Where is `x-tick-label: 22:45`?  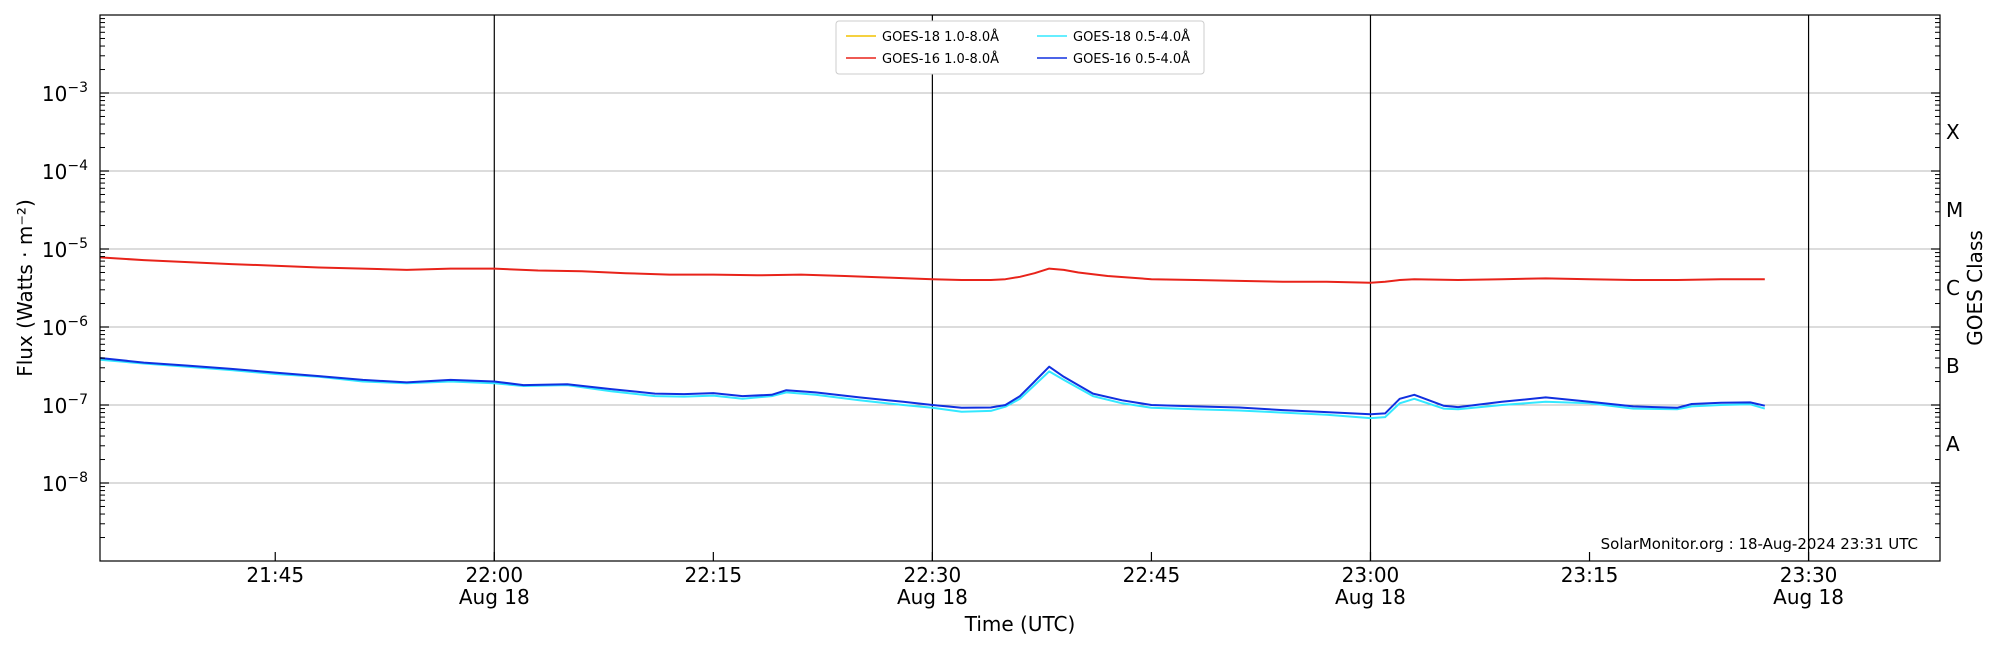 x-tick-label: 22:45 is located at coordinates (1152, 575).